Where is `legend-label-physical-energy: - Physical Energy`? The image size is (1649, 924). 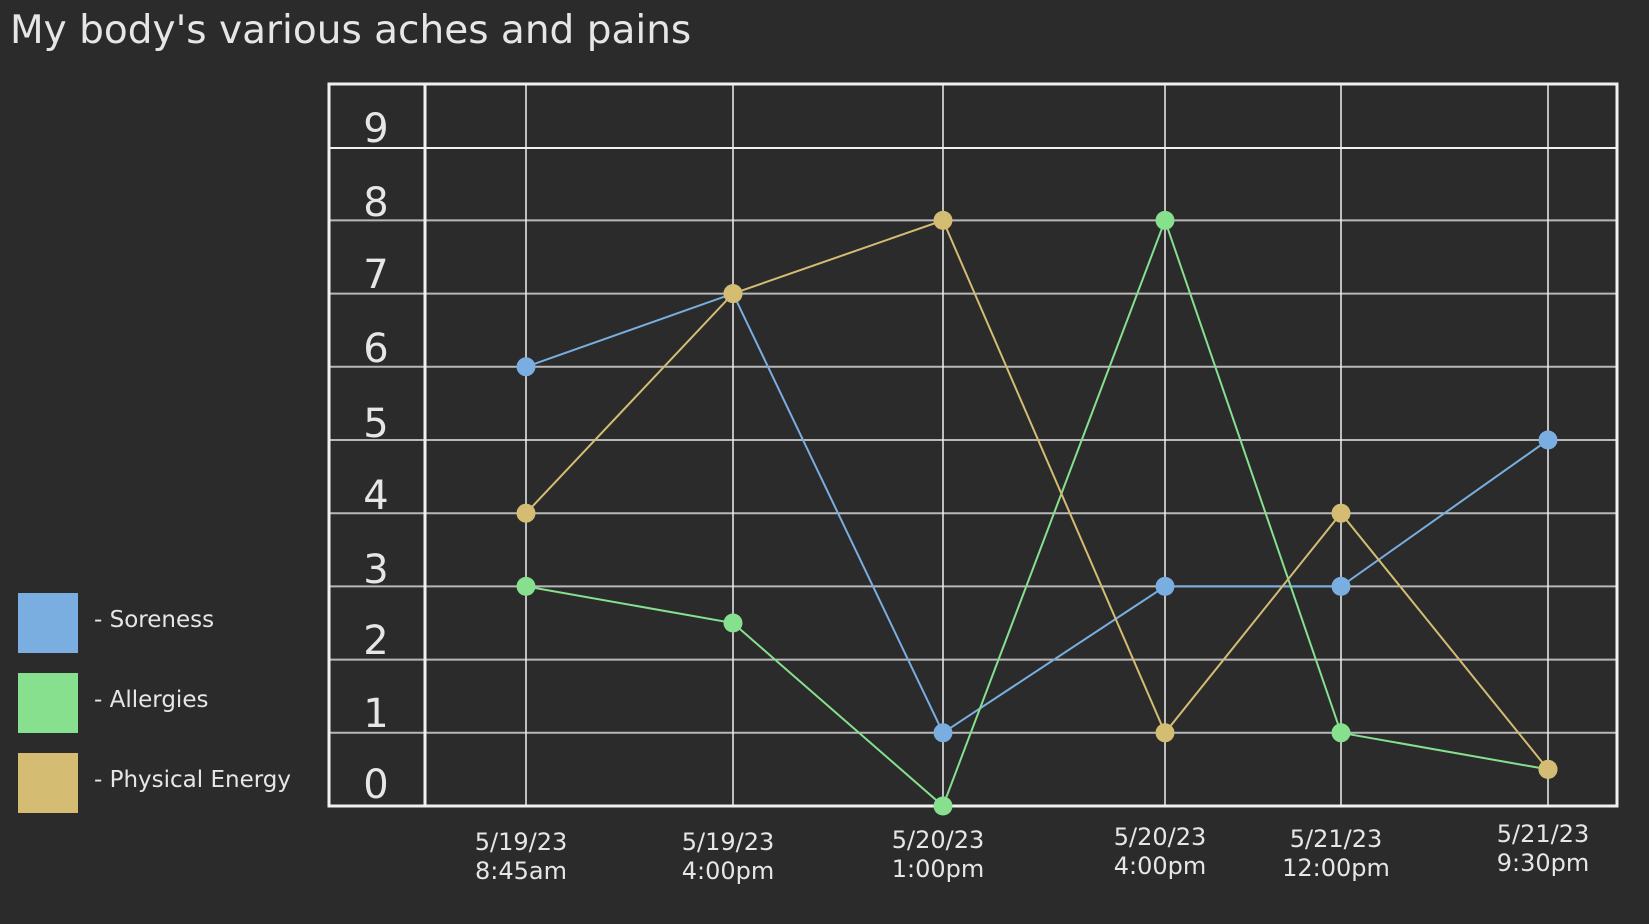 legend-label-physical-energy: - Physical Energy is located at coordinates (193, 780).